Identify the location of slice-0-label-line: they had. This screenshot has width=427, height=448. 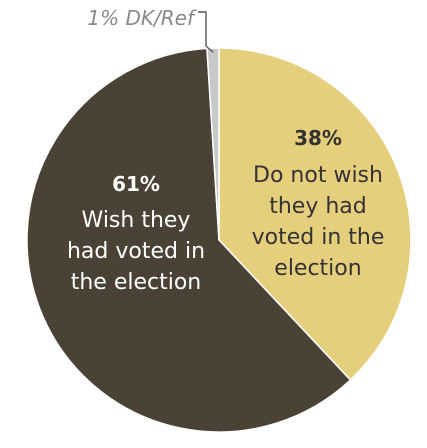
(318, 206).